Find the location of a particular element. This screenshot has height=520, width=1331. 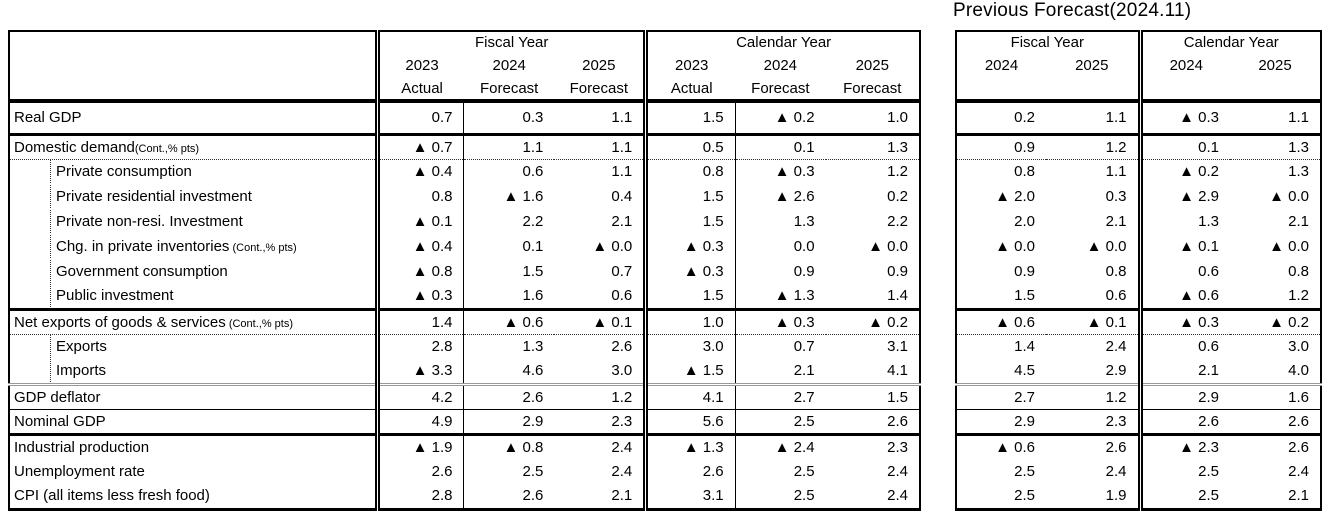

row-label-text: Chg. in private inventories is located at coordinates (143, 246).